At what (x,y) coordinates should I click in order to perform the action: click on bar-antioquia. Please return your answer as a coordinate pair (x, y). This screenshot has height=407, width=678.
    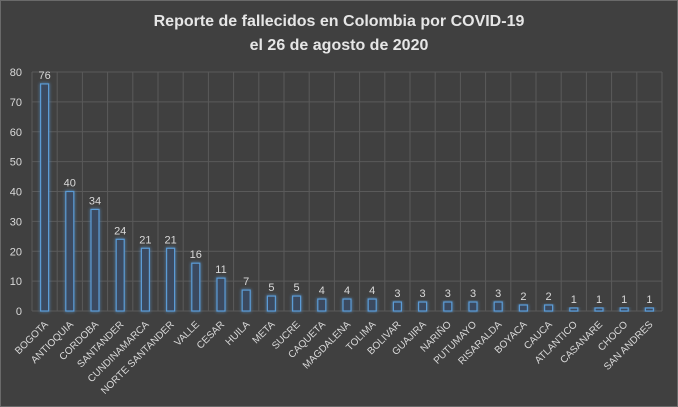
    Looking at the image, I should click on (70, 251).